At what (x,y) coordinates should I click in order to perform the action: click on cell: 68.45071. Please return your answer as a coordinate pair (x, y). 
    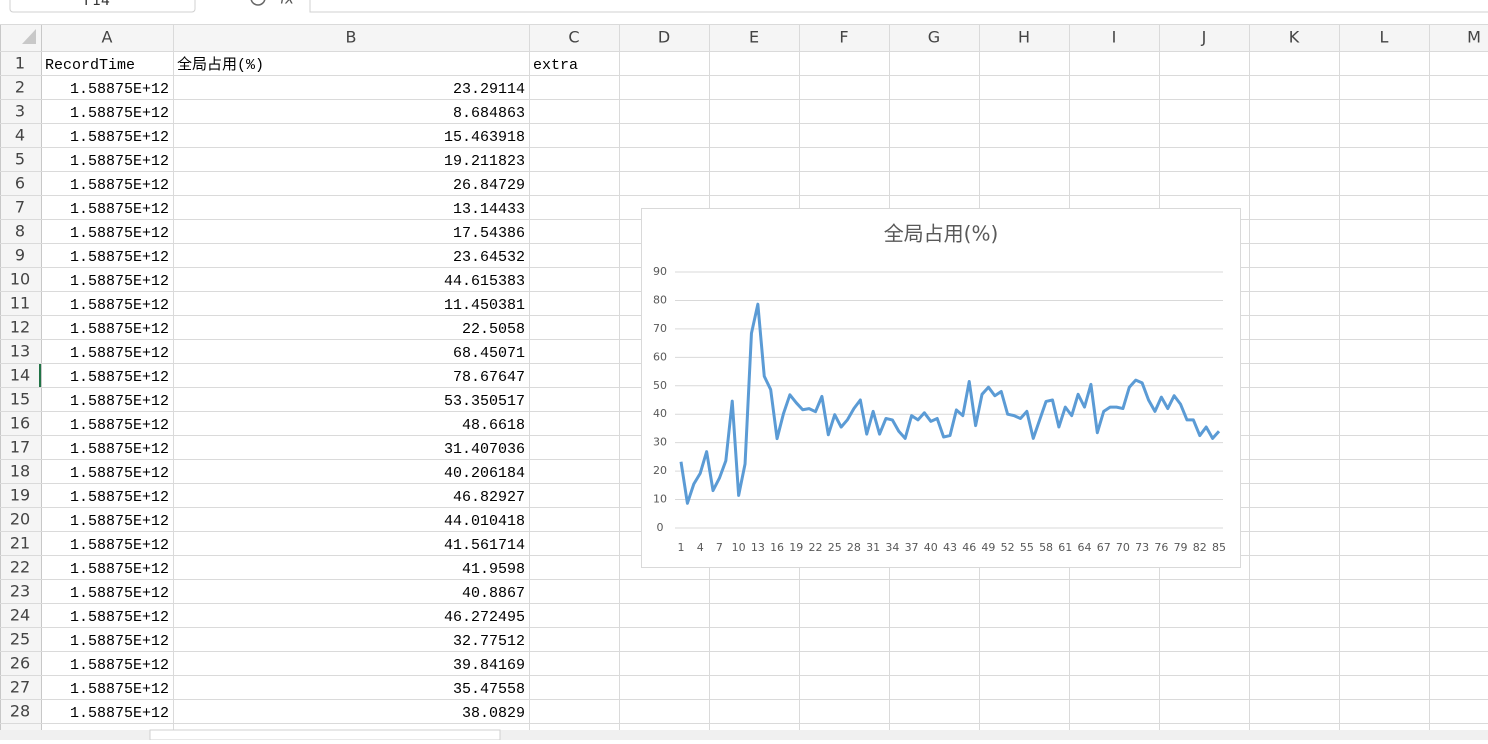
    Looking at the image, I should click on (489, 353).